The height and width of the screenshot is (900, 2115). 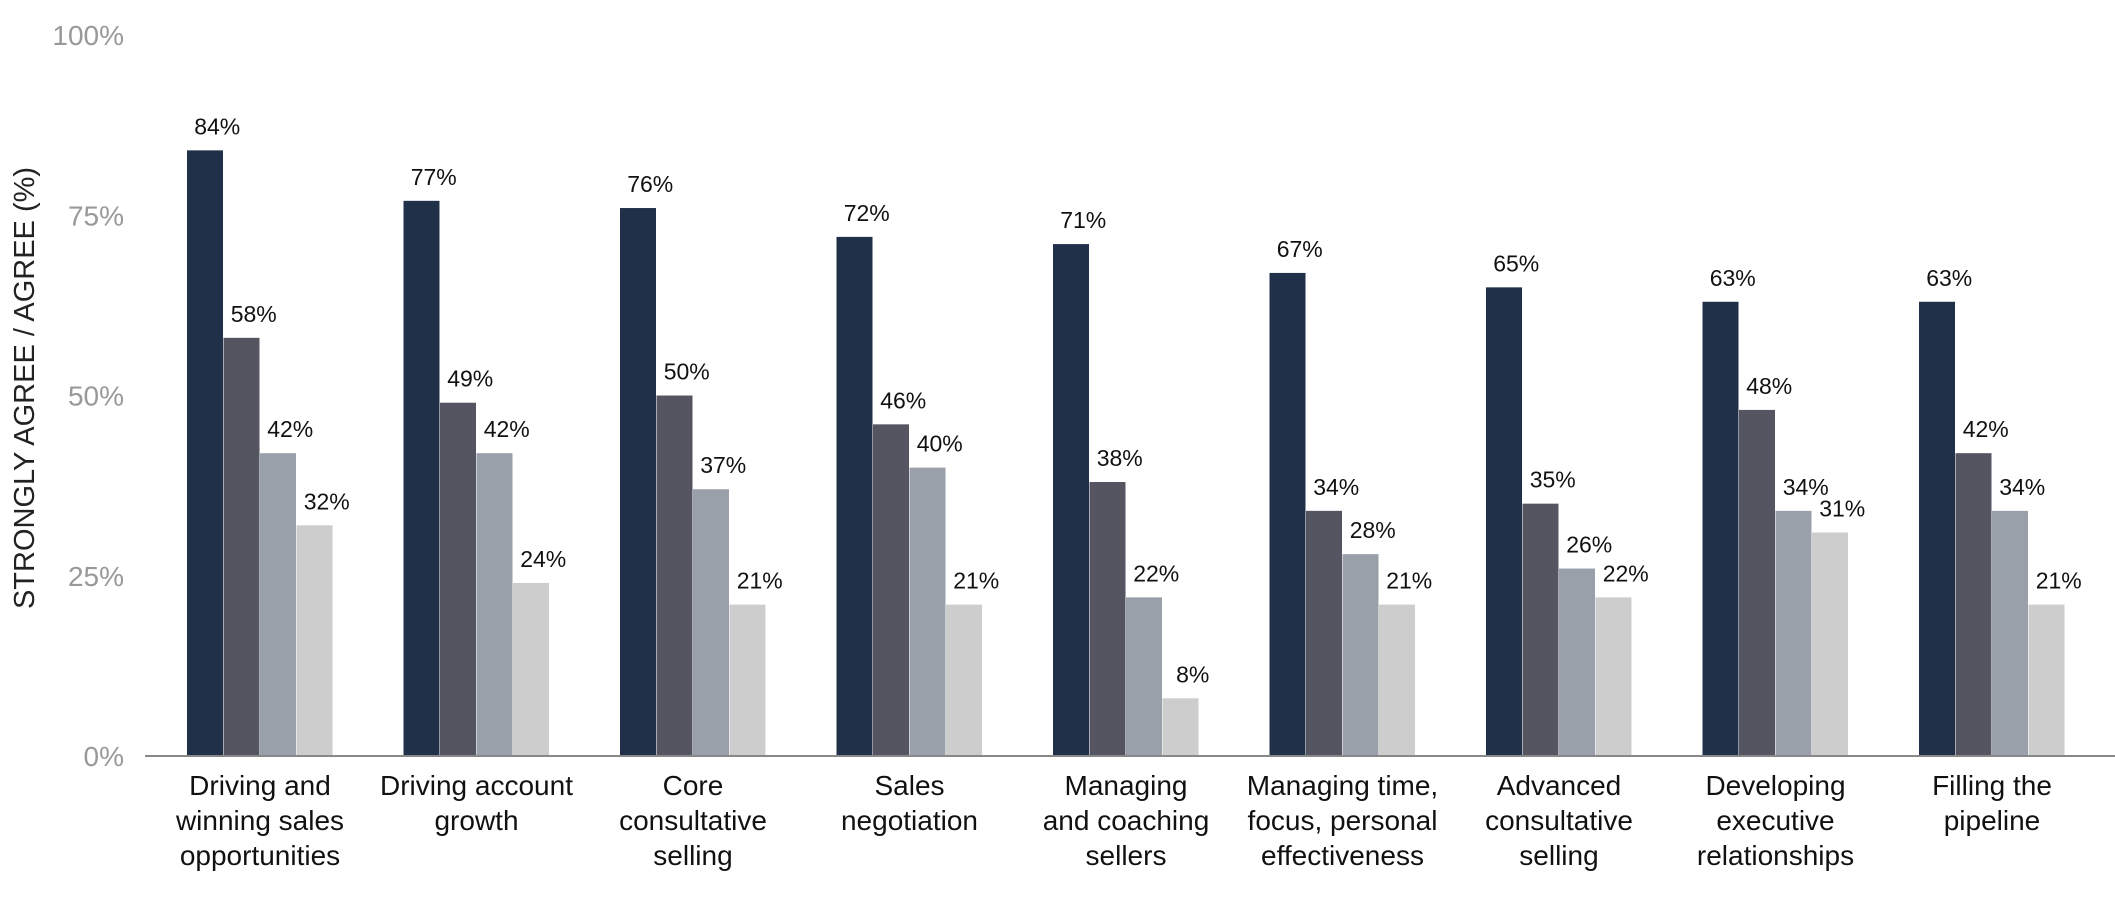 I want to click on data-label: 35%, so click(x=1553, y=480).